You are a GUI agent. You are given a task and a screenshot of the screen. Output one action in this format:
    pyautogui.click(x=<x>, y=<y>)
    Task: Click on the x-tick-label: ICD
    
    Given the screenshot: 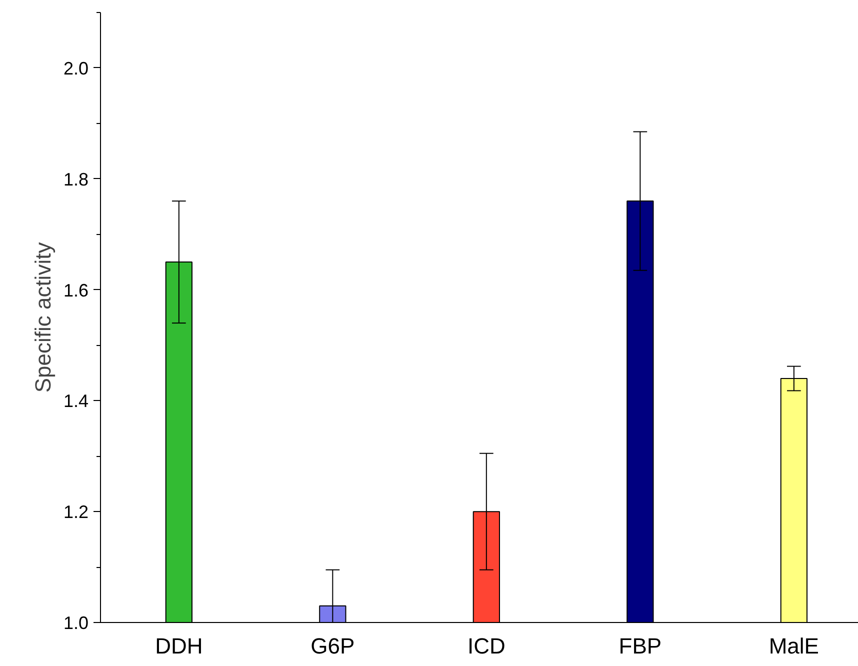 What is the action you would take?
    pyautogui.click(x=486, y=646)
    